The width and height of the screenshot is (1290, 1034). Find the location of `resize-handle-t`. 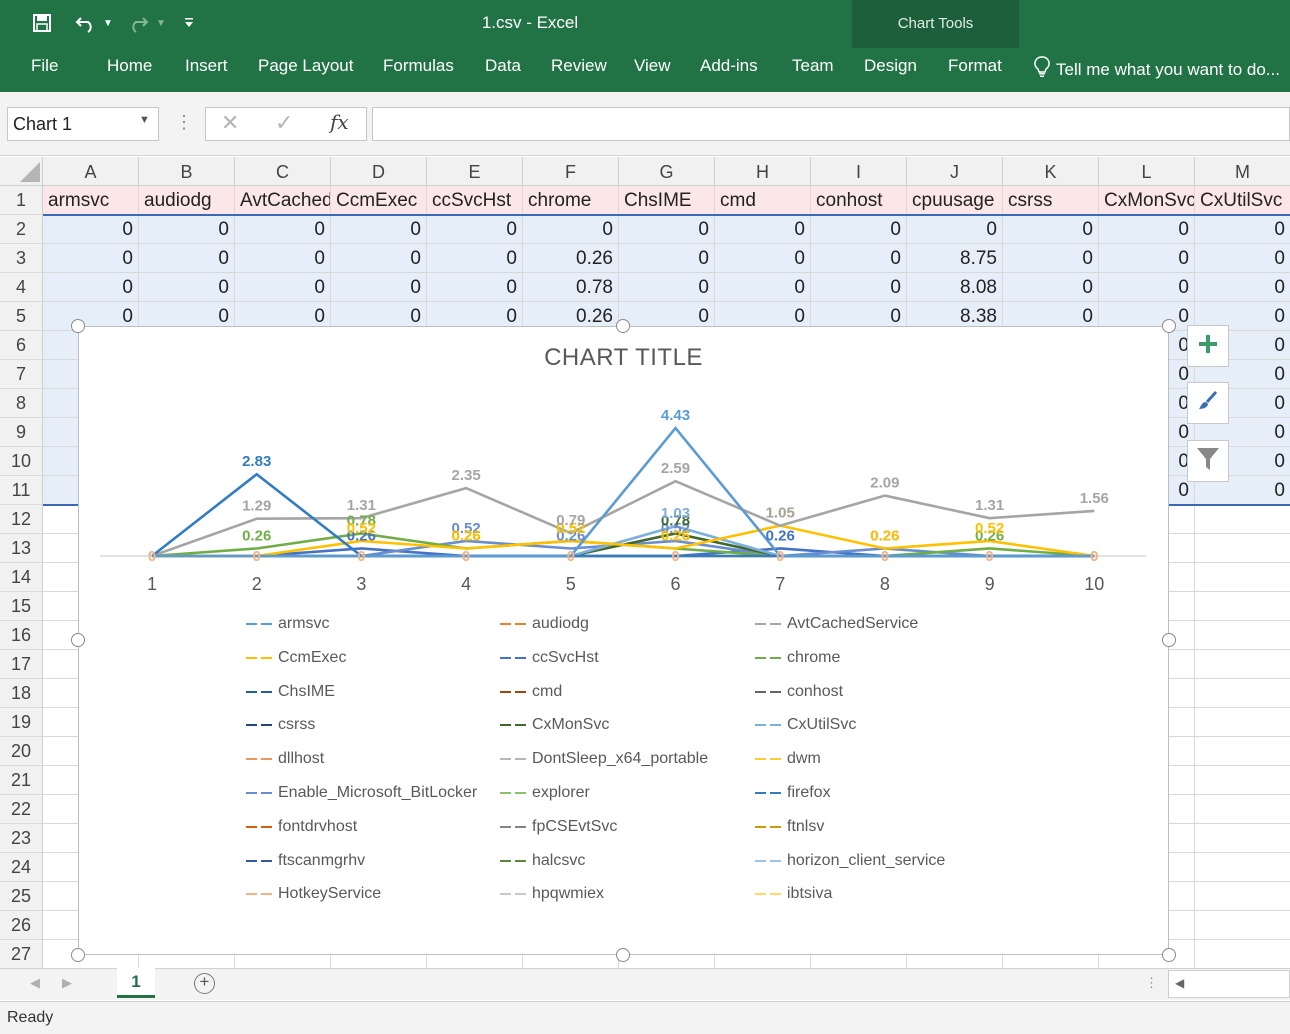

resize-handle-t is located at coordinates (623, 326).